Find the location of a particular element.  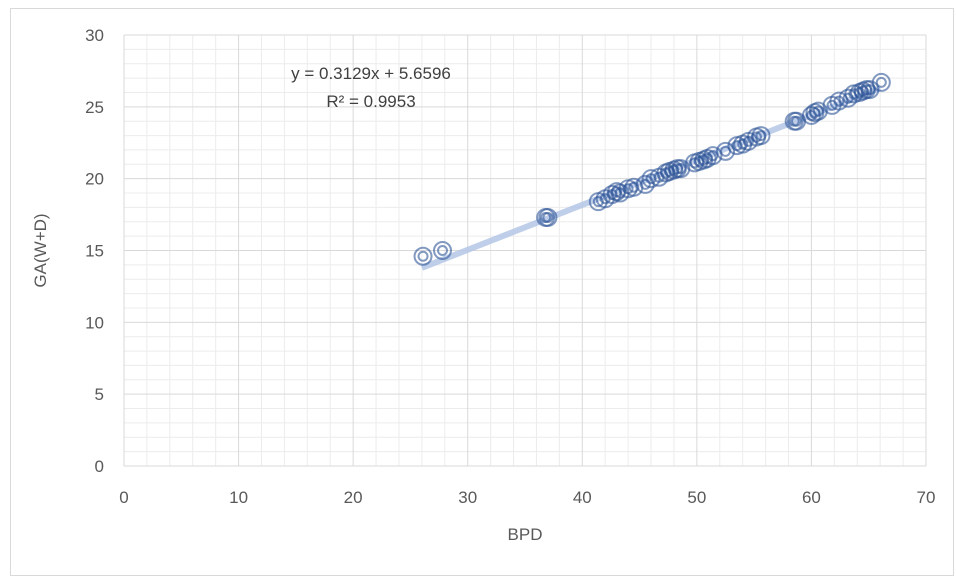

y-tick-label: 5 is located at coordinates (99, 394).